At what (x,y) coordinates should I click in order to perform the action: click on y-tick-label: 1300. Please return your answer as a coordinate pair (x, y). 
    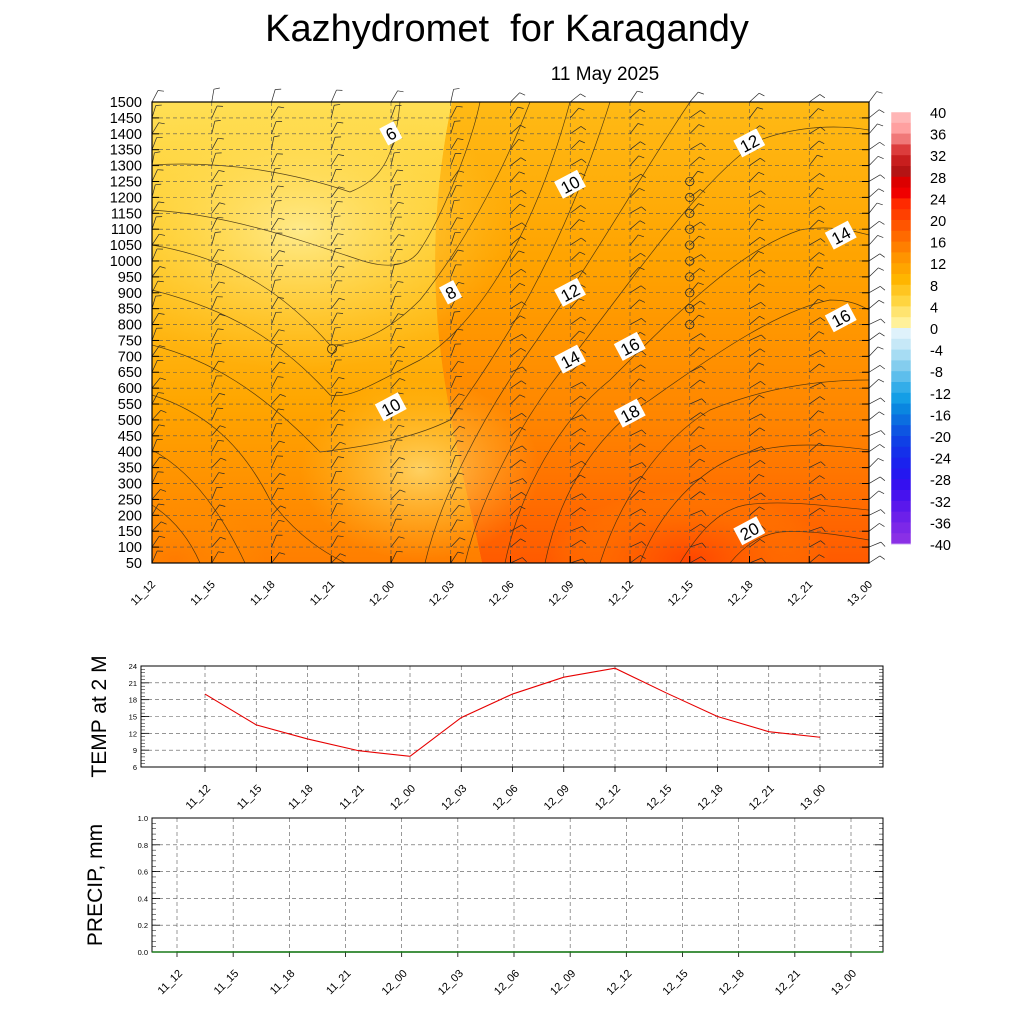
    Looking at the image, I should click on (126, 167).